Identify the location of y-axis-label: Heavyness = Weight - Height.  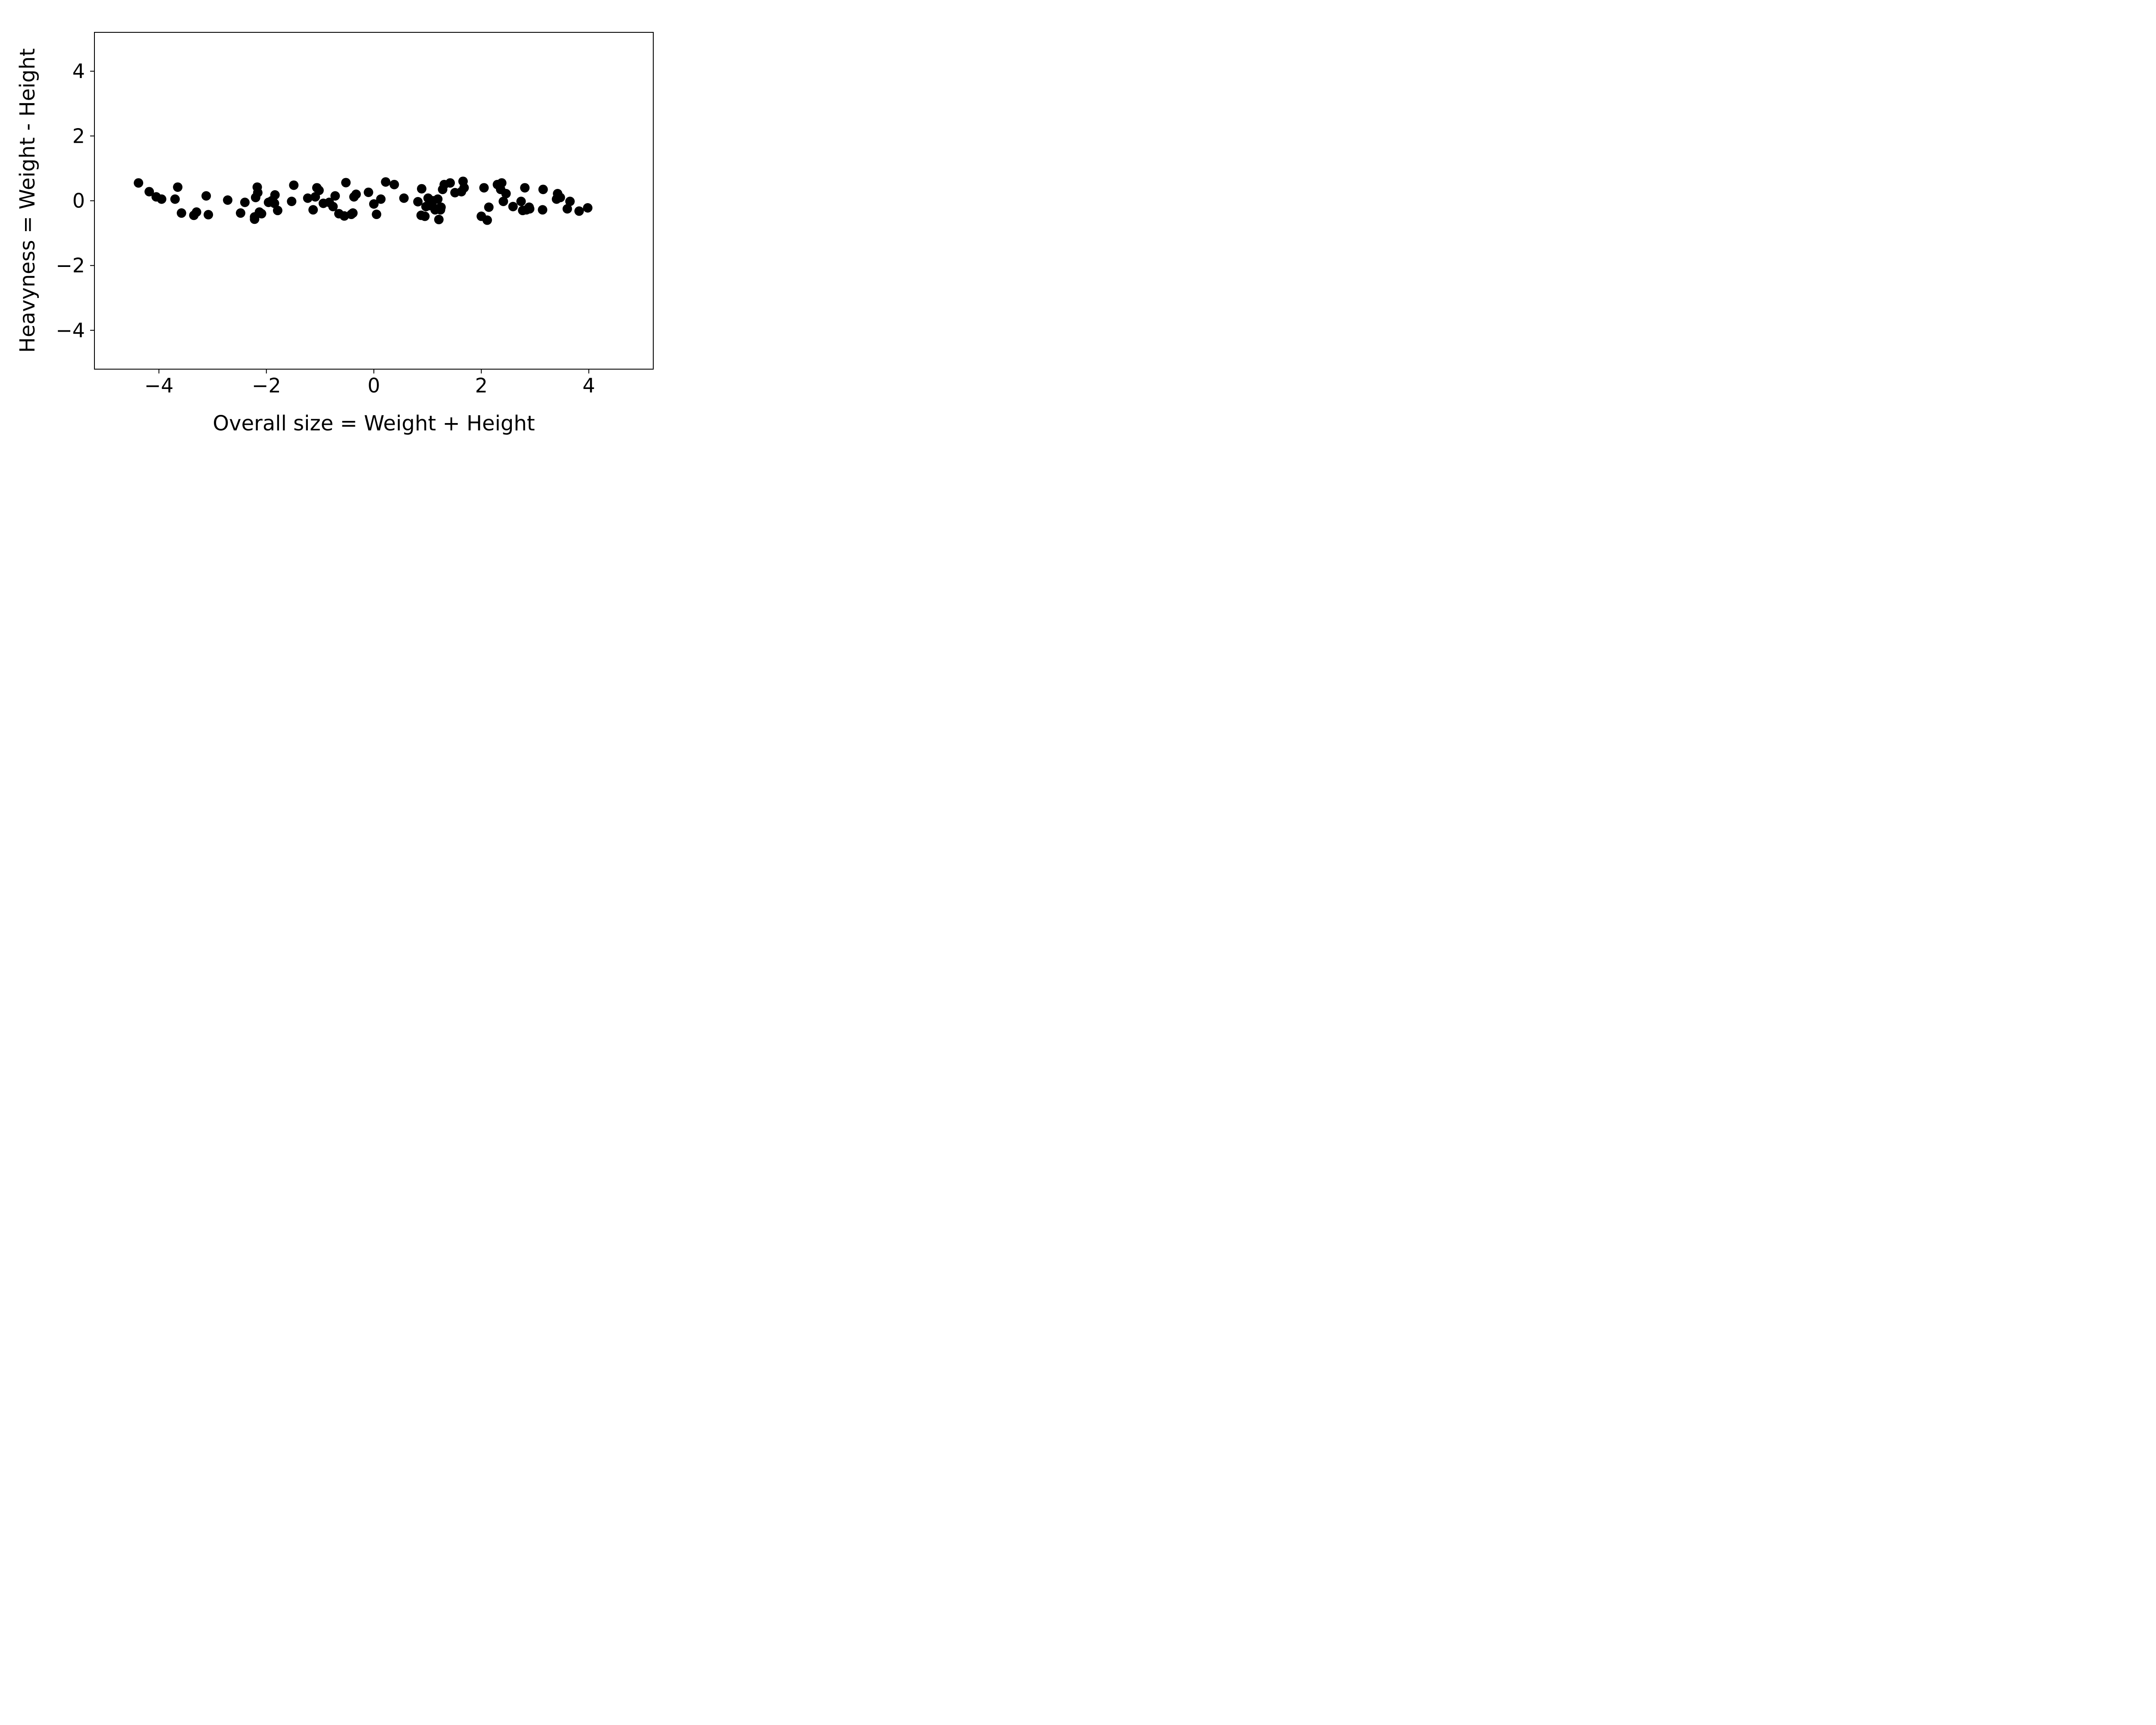
(28, 200).